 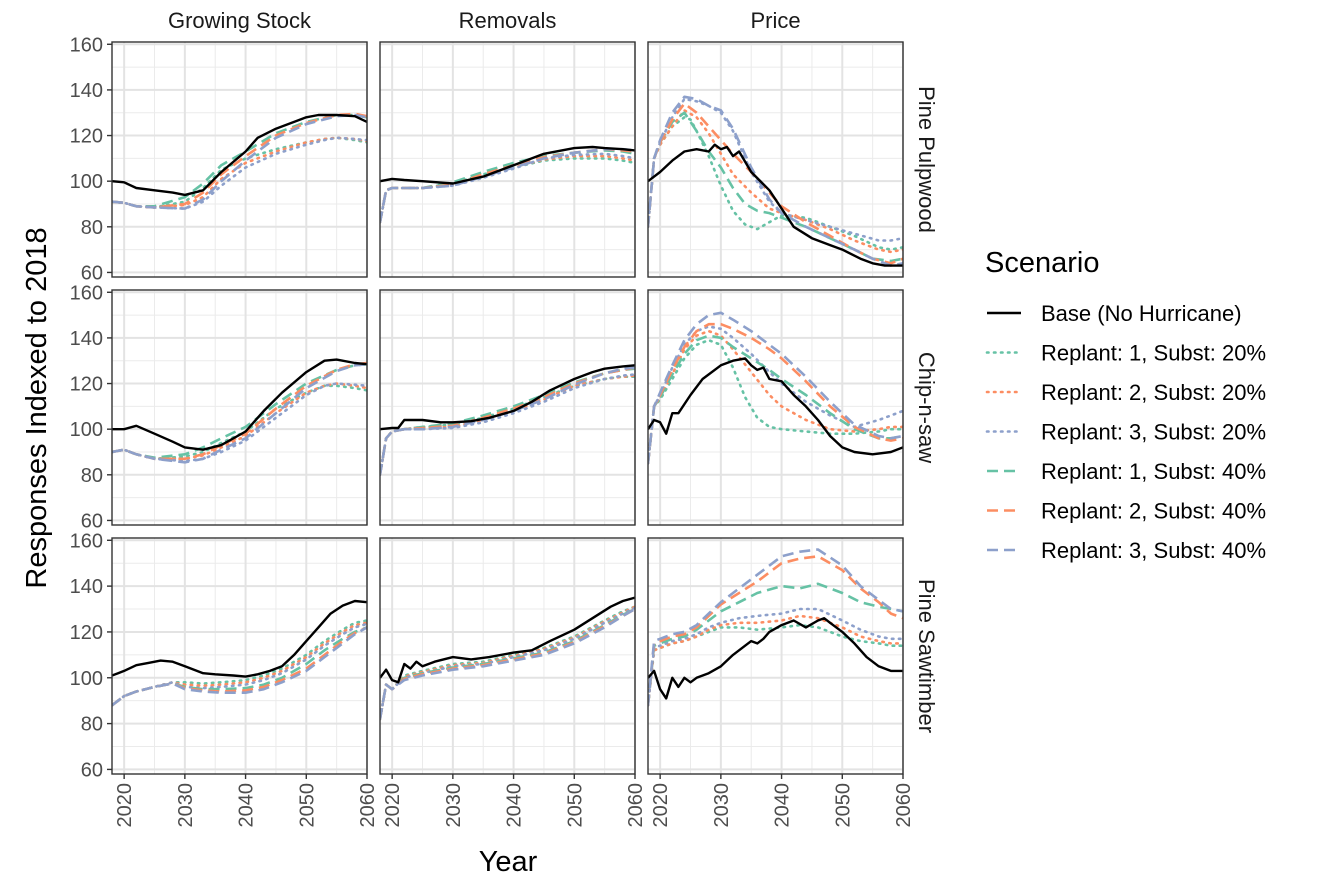 I want to click on facet-row-label: Pine Pulpwood, so click(x=926, y=159).